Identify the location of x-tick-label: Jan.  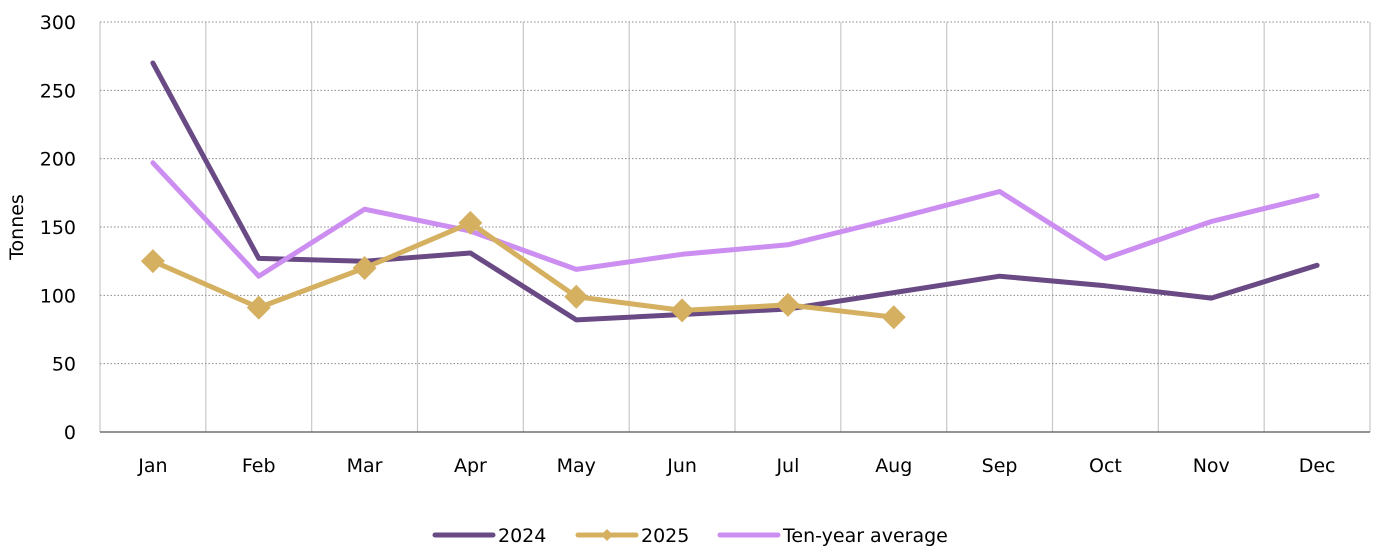
(152, 466).